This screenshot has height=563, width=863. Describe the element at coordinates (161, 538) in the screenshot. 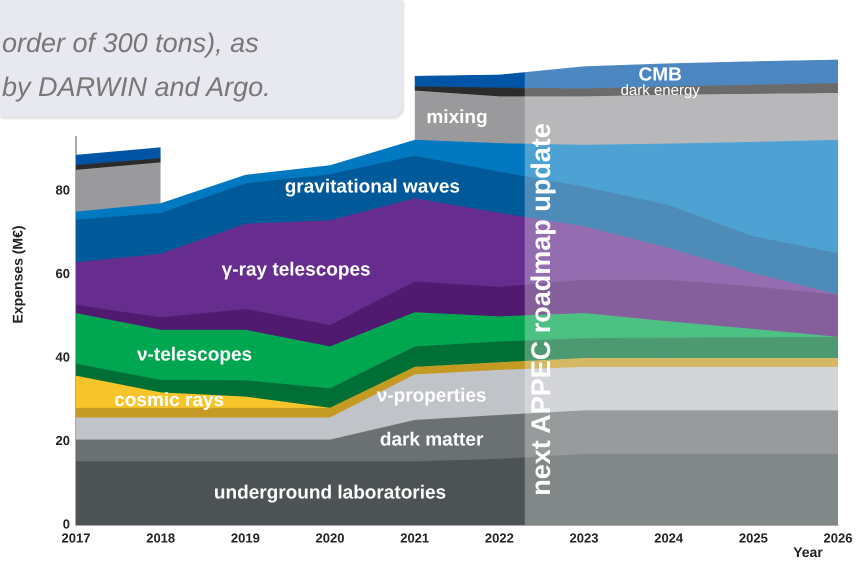

I see `x-tick-label: 2018` at that location.